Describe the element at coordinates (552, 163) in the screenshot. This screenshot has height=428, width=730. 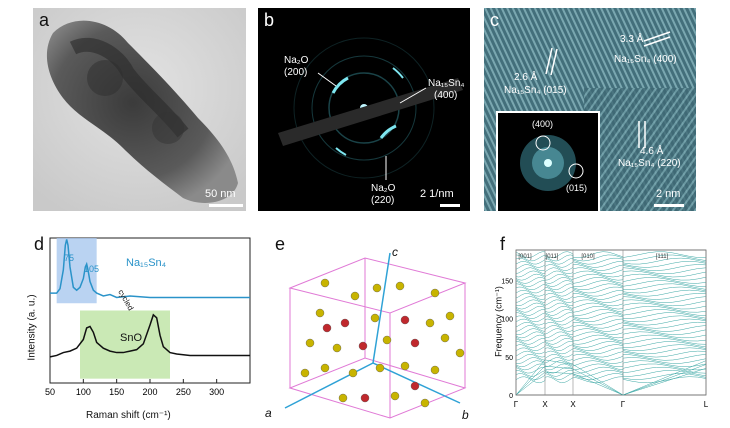
I see `fft-pattern` at that location.